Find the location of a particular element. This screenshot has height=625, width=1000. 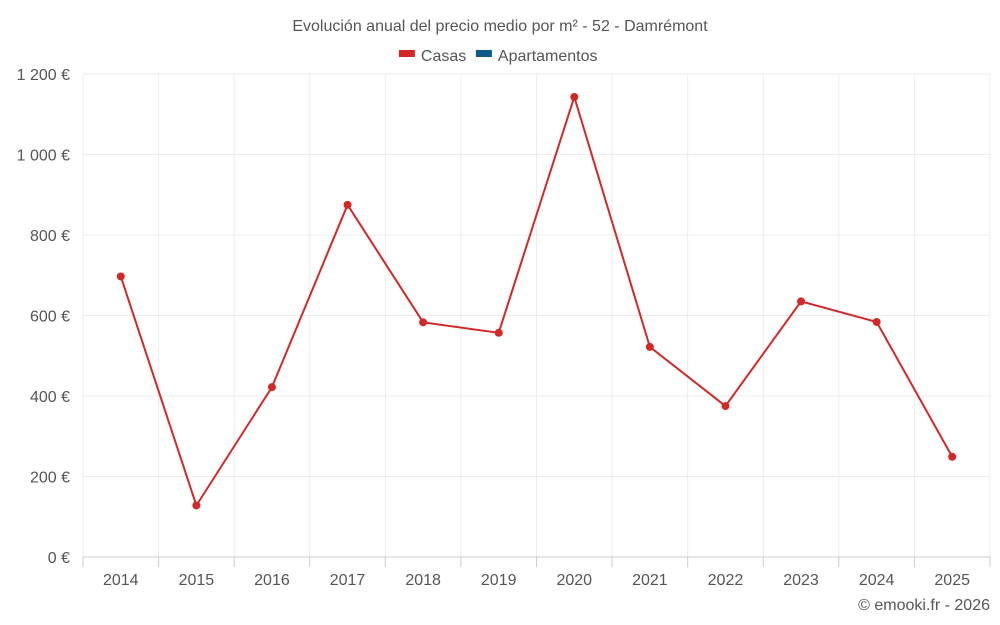

data-point-2017 is located at coordinates (347, 204).